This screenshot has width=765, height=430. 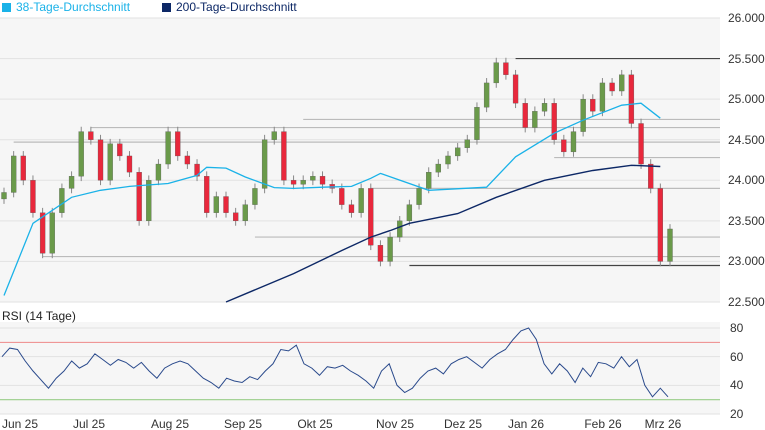 What do you see at coordinates (73, 7) in the screenshot?
I see `legend-label-ma38: 38-Tage-Durchschnitt` at bounding box center [73, 7].